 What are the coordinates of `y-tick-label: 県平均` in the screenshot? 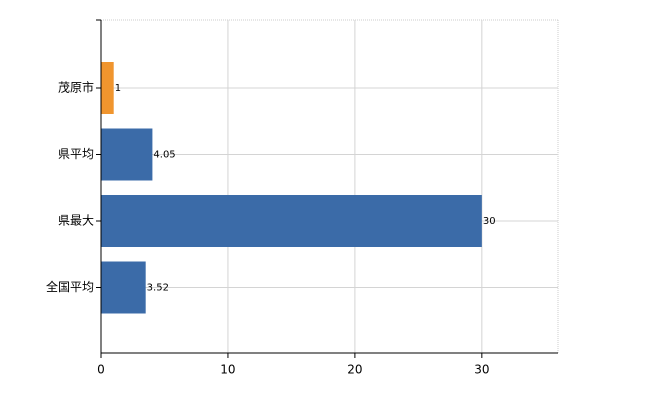 It's located at (76, 154).